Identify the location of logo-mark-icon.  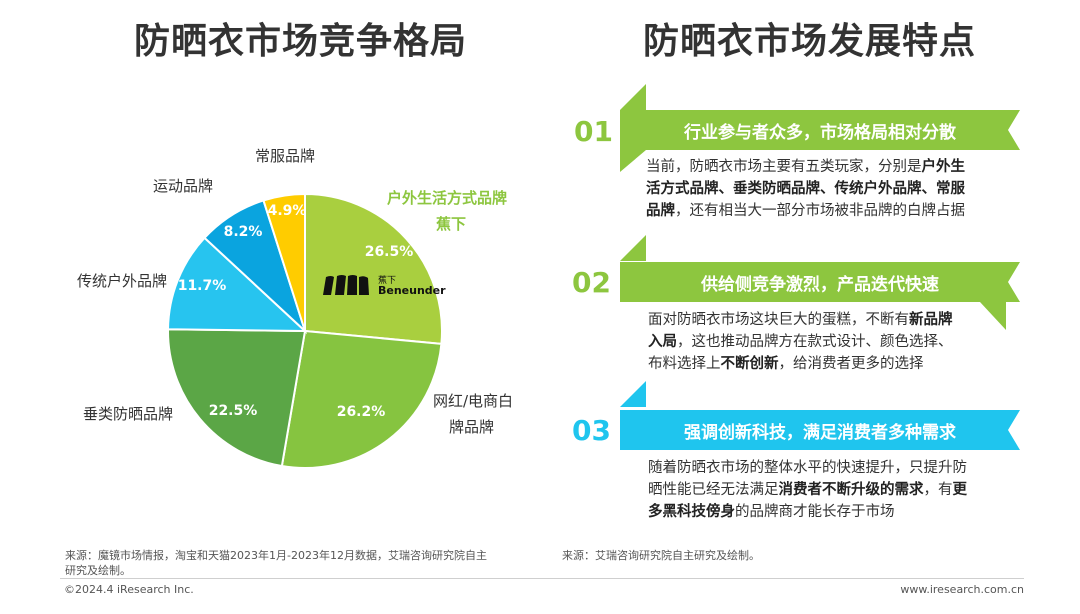
(346, 285).